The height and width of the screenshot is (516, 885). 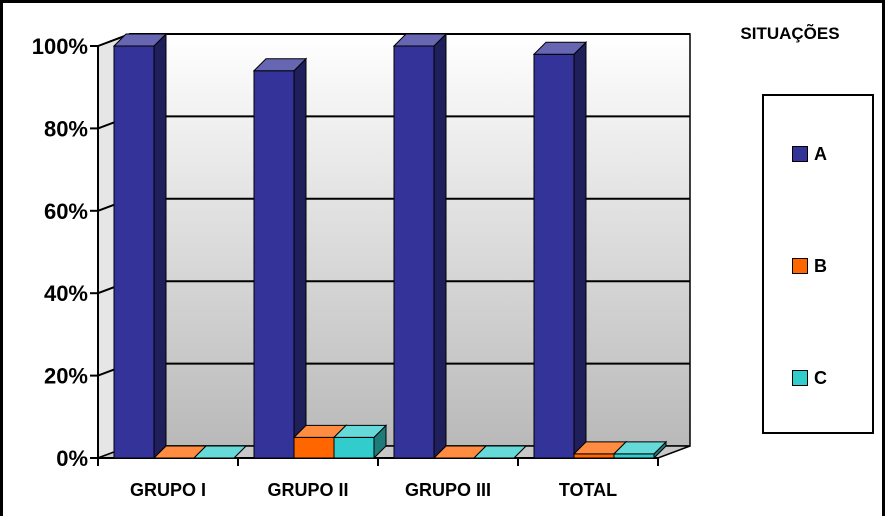 What do you see at coordinates (168, 490) in the screenshot?
I see `x-tick-label: GRUPO I` at bounding box center [168, 490].